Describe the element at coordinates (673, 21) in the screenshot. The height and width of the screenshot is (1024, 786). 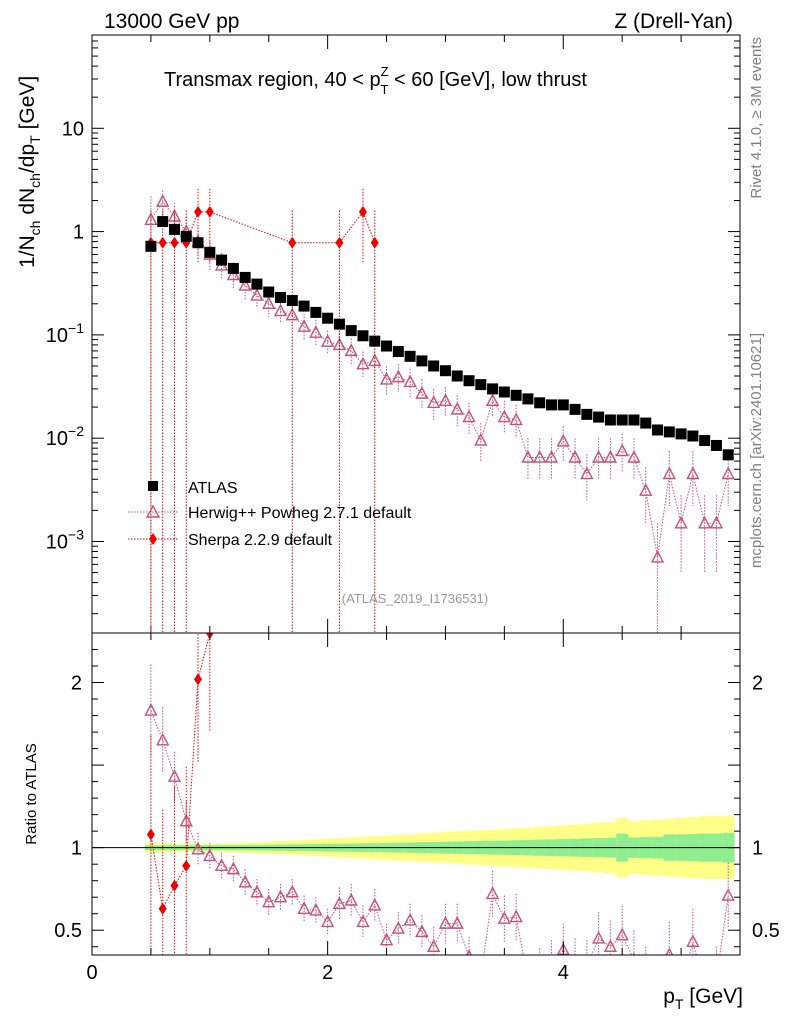
I see `header-right: Z (Drell-Yan)` at that location.